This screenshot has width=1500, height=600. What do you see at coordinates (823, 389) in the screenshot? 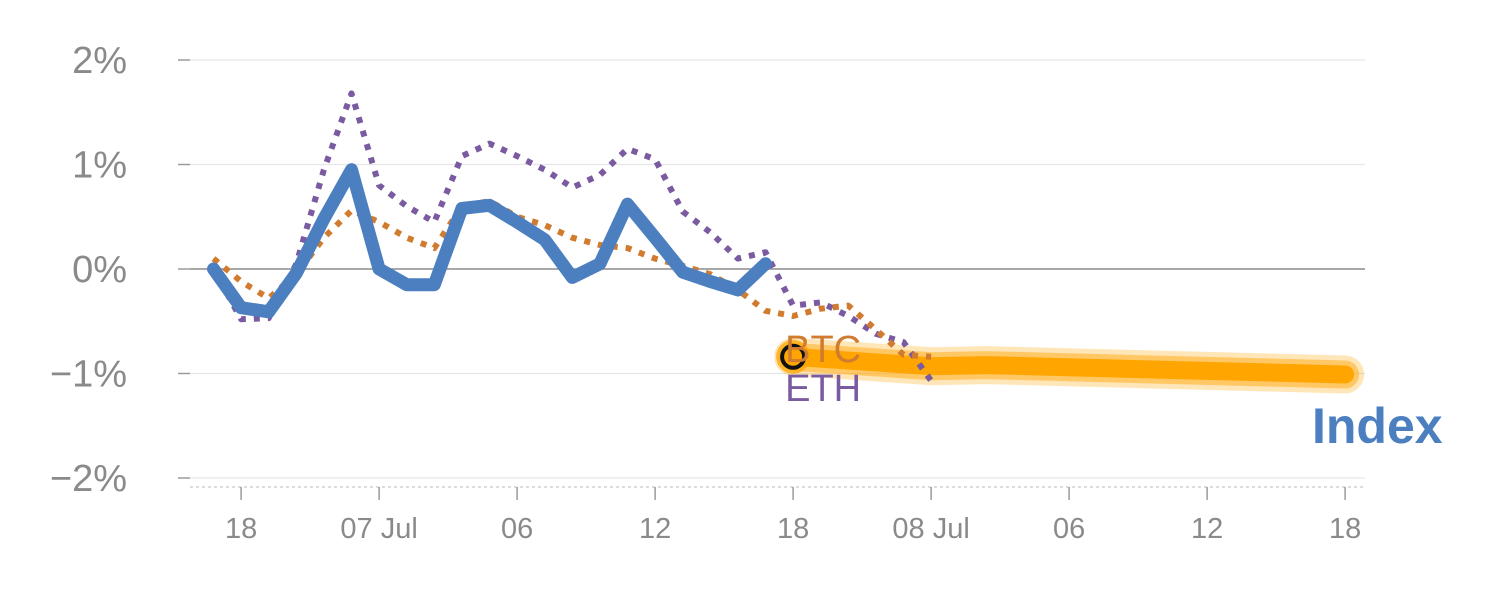
I see `eth-series-label: ETH` at bounding box center [823, 389].